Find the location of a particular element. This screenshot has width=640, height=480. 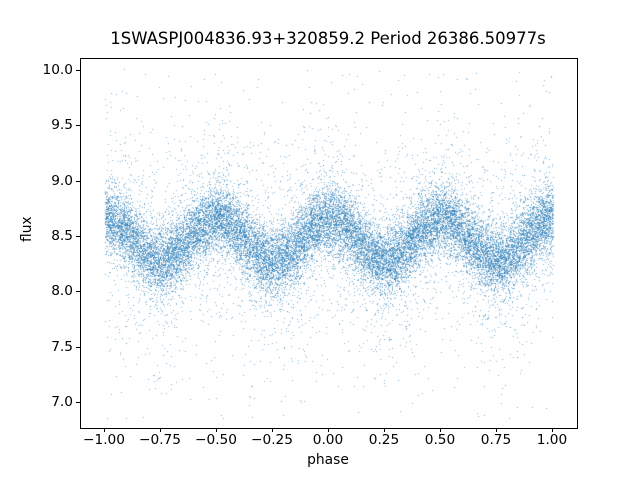

x-tick-label: 0.50 is located at coordinates (440, 440).